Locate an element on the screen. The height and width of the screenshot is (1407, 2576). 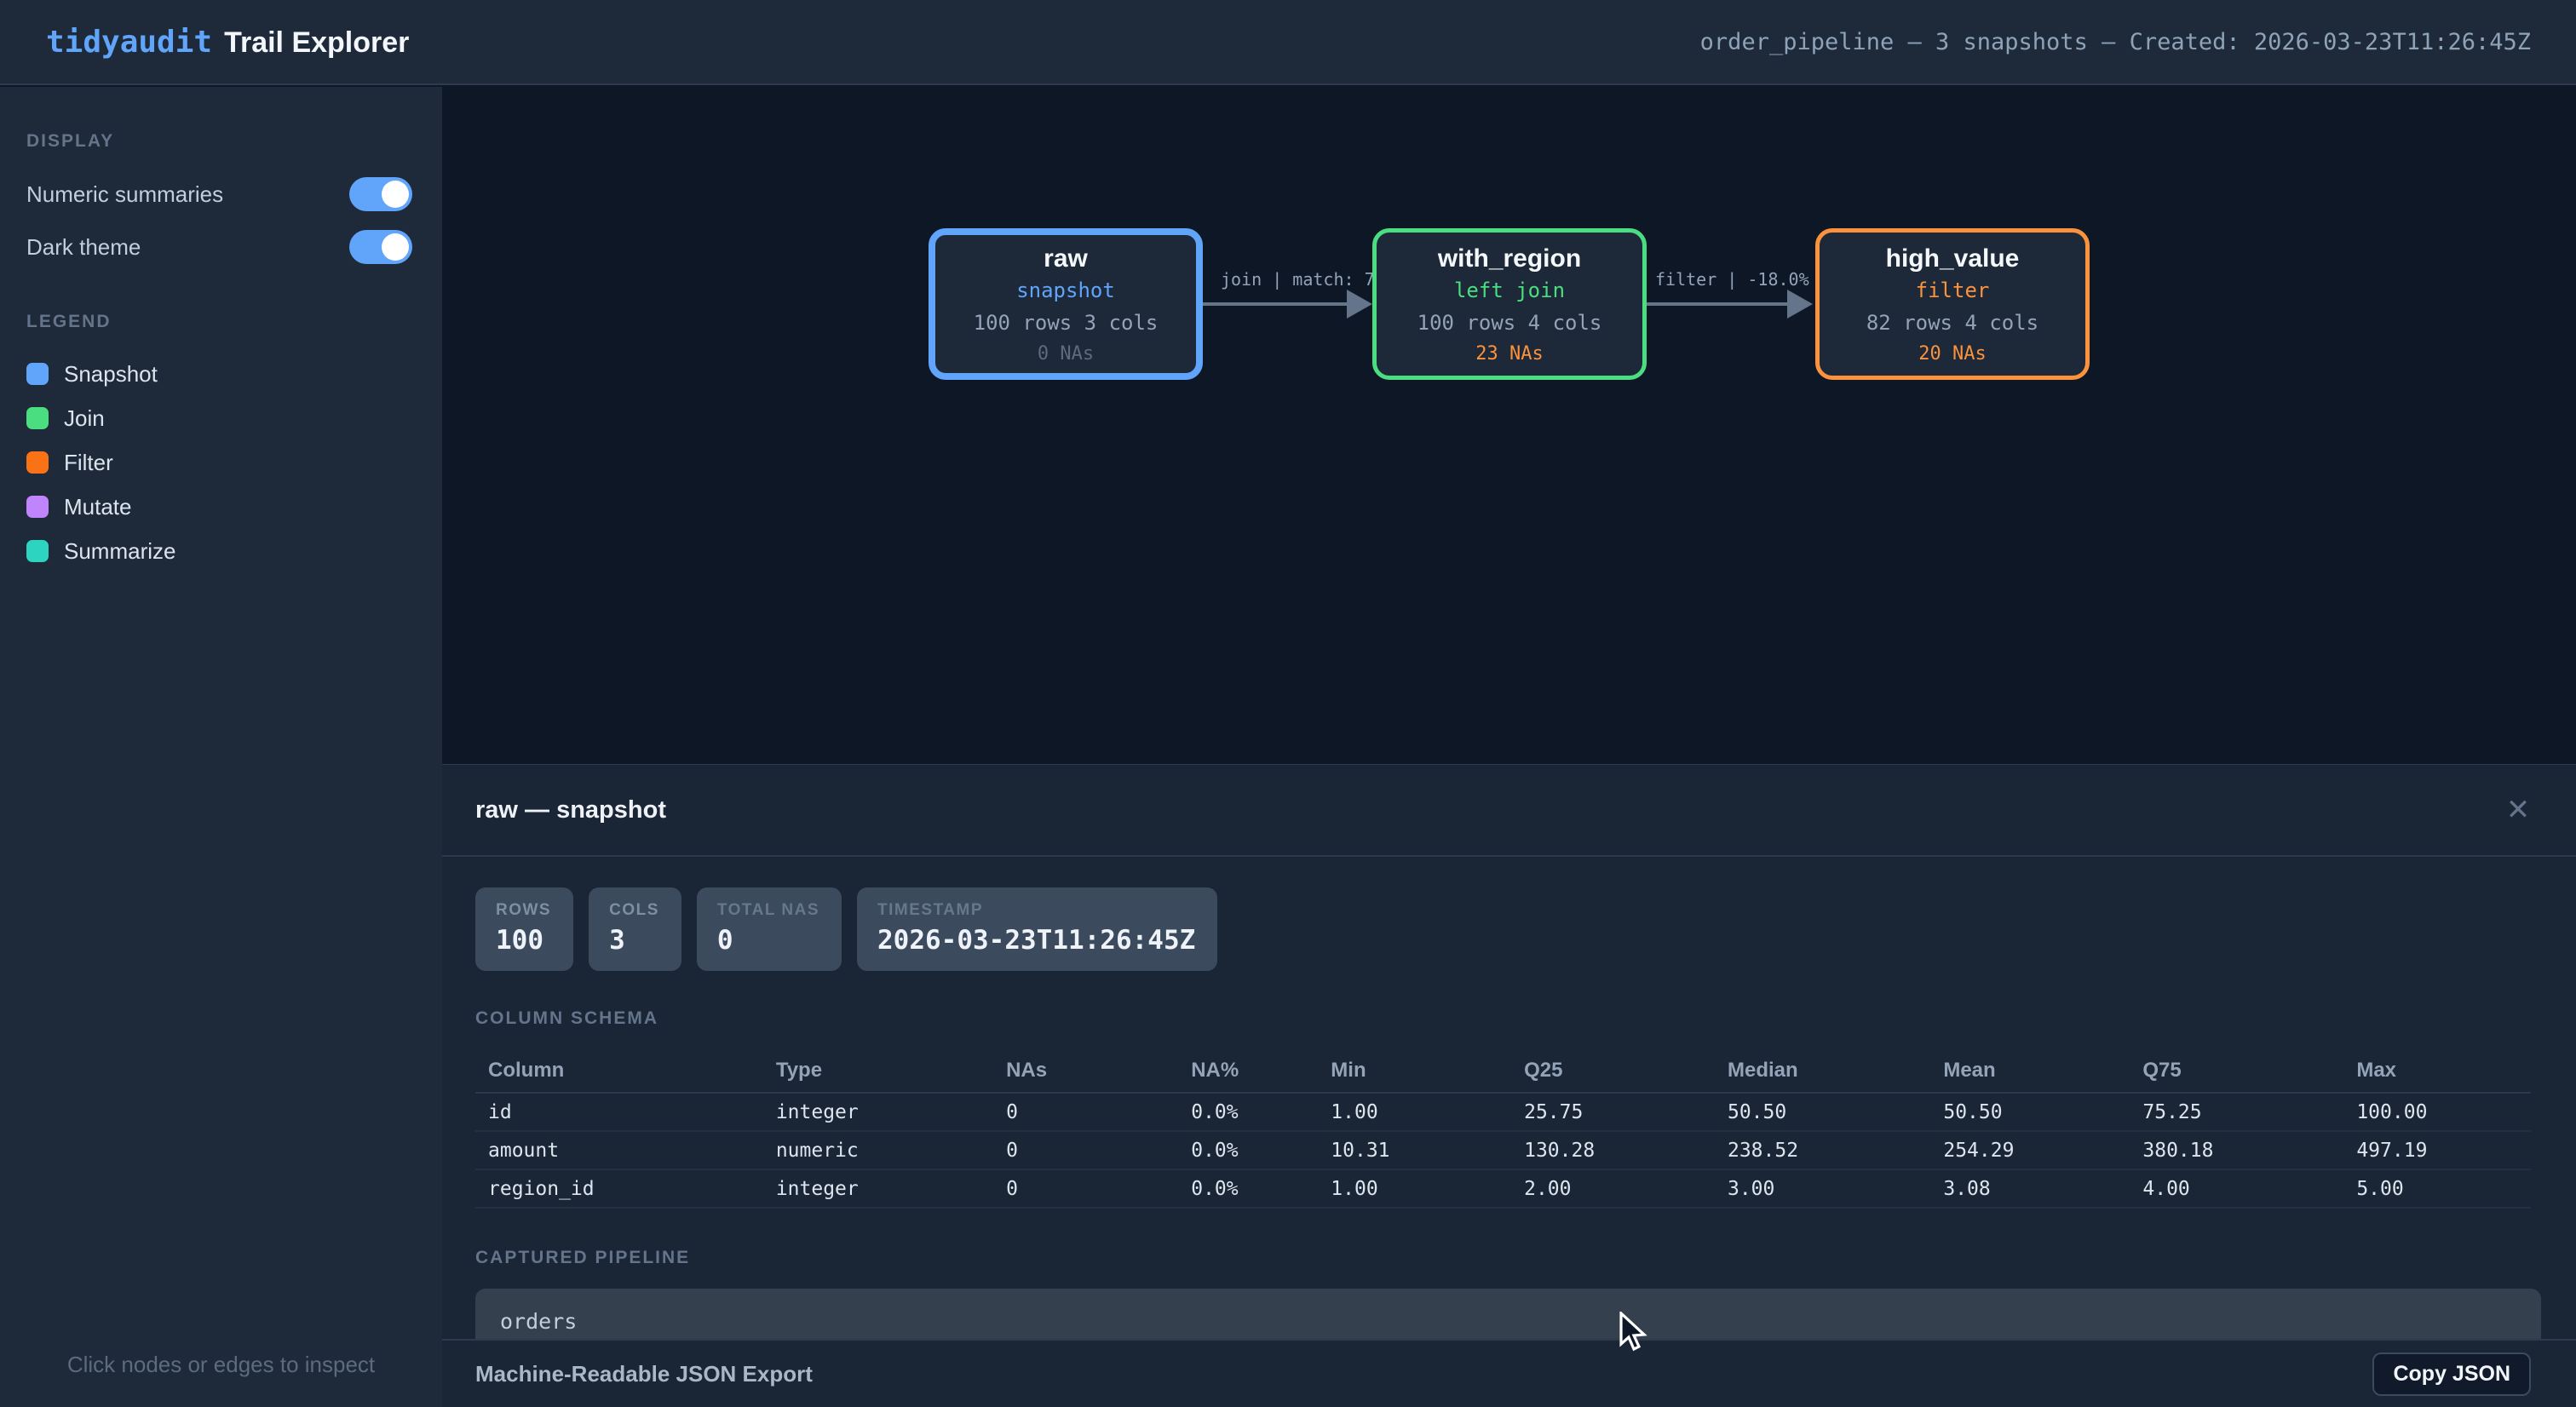
node-na-count: 20 NAs is located at coordinates (1953, 354).